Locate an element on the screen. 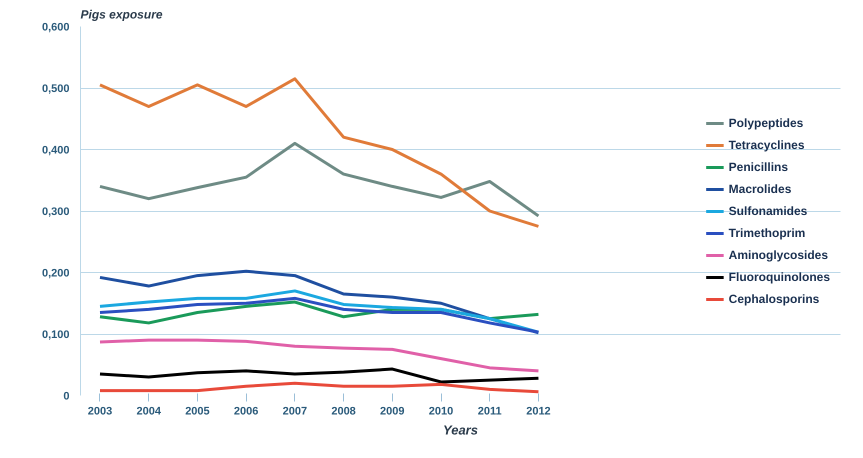 The height and width of the screenshot is (458, 863). y-tick-label: 0,600 is located at coordinates (56, 28).